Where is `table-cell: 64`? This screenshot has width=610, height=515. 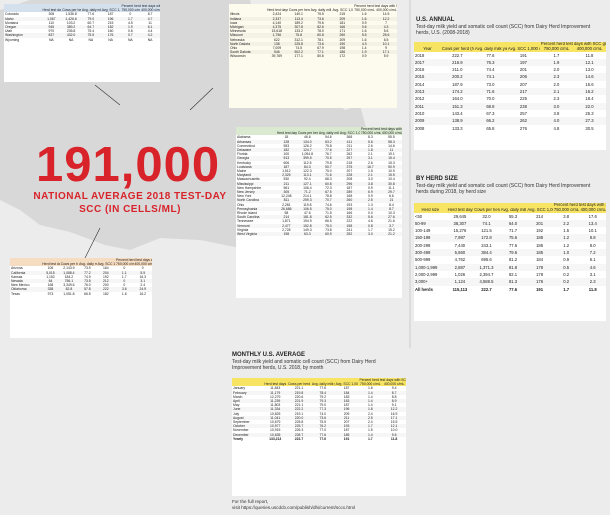
table-cell: 64 is located at coordinates (50, 281).